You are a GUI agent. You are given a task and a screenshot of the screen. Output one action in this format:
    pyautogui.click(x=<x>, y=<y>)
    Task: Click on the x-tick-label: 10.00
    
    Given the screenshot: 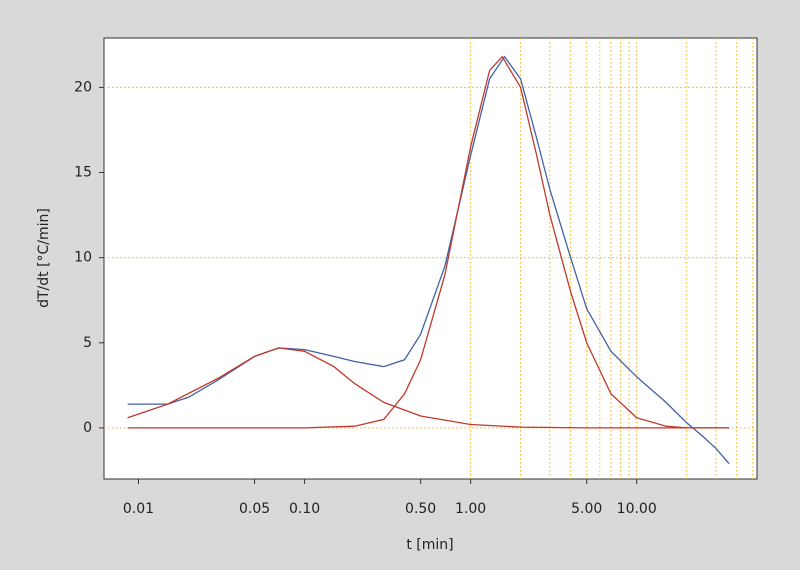 What is the action you would take?
    pyautogui.click(x=637, y=509)
    